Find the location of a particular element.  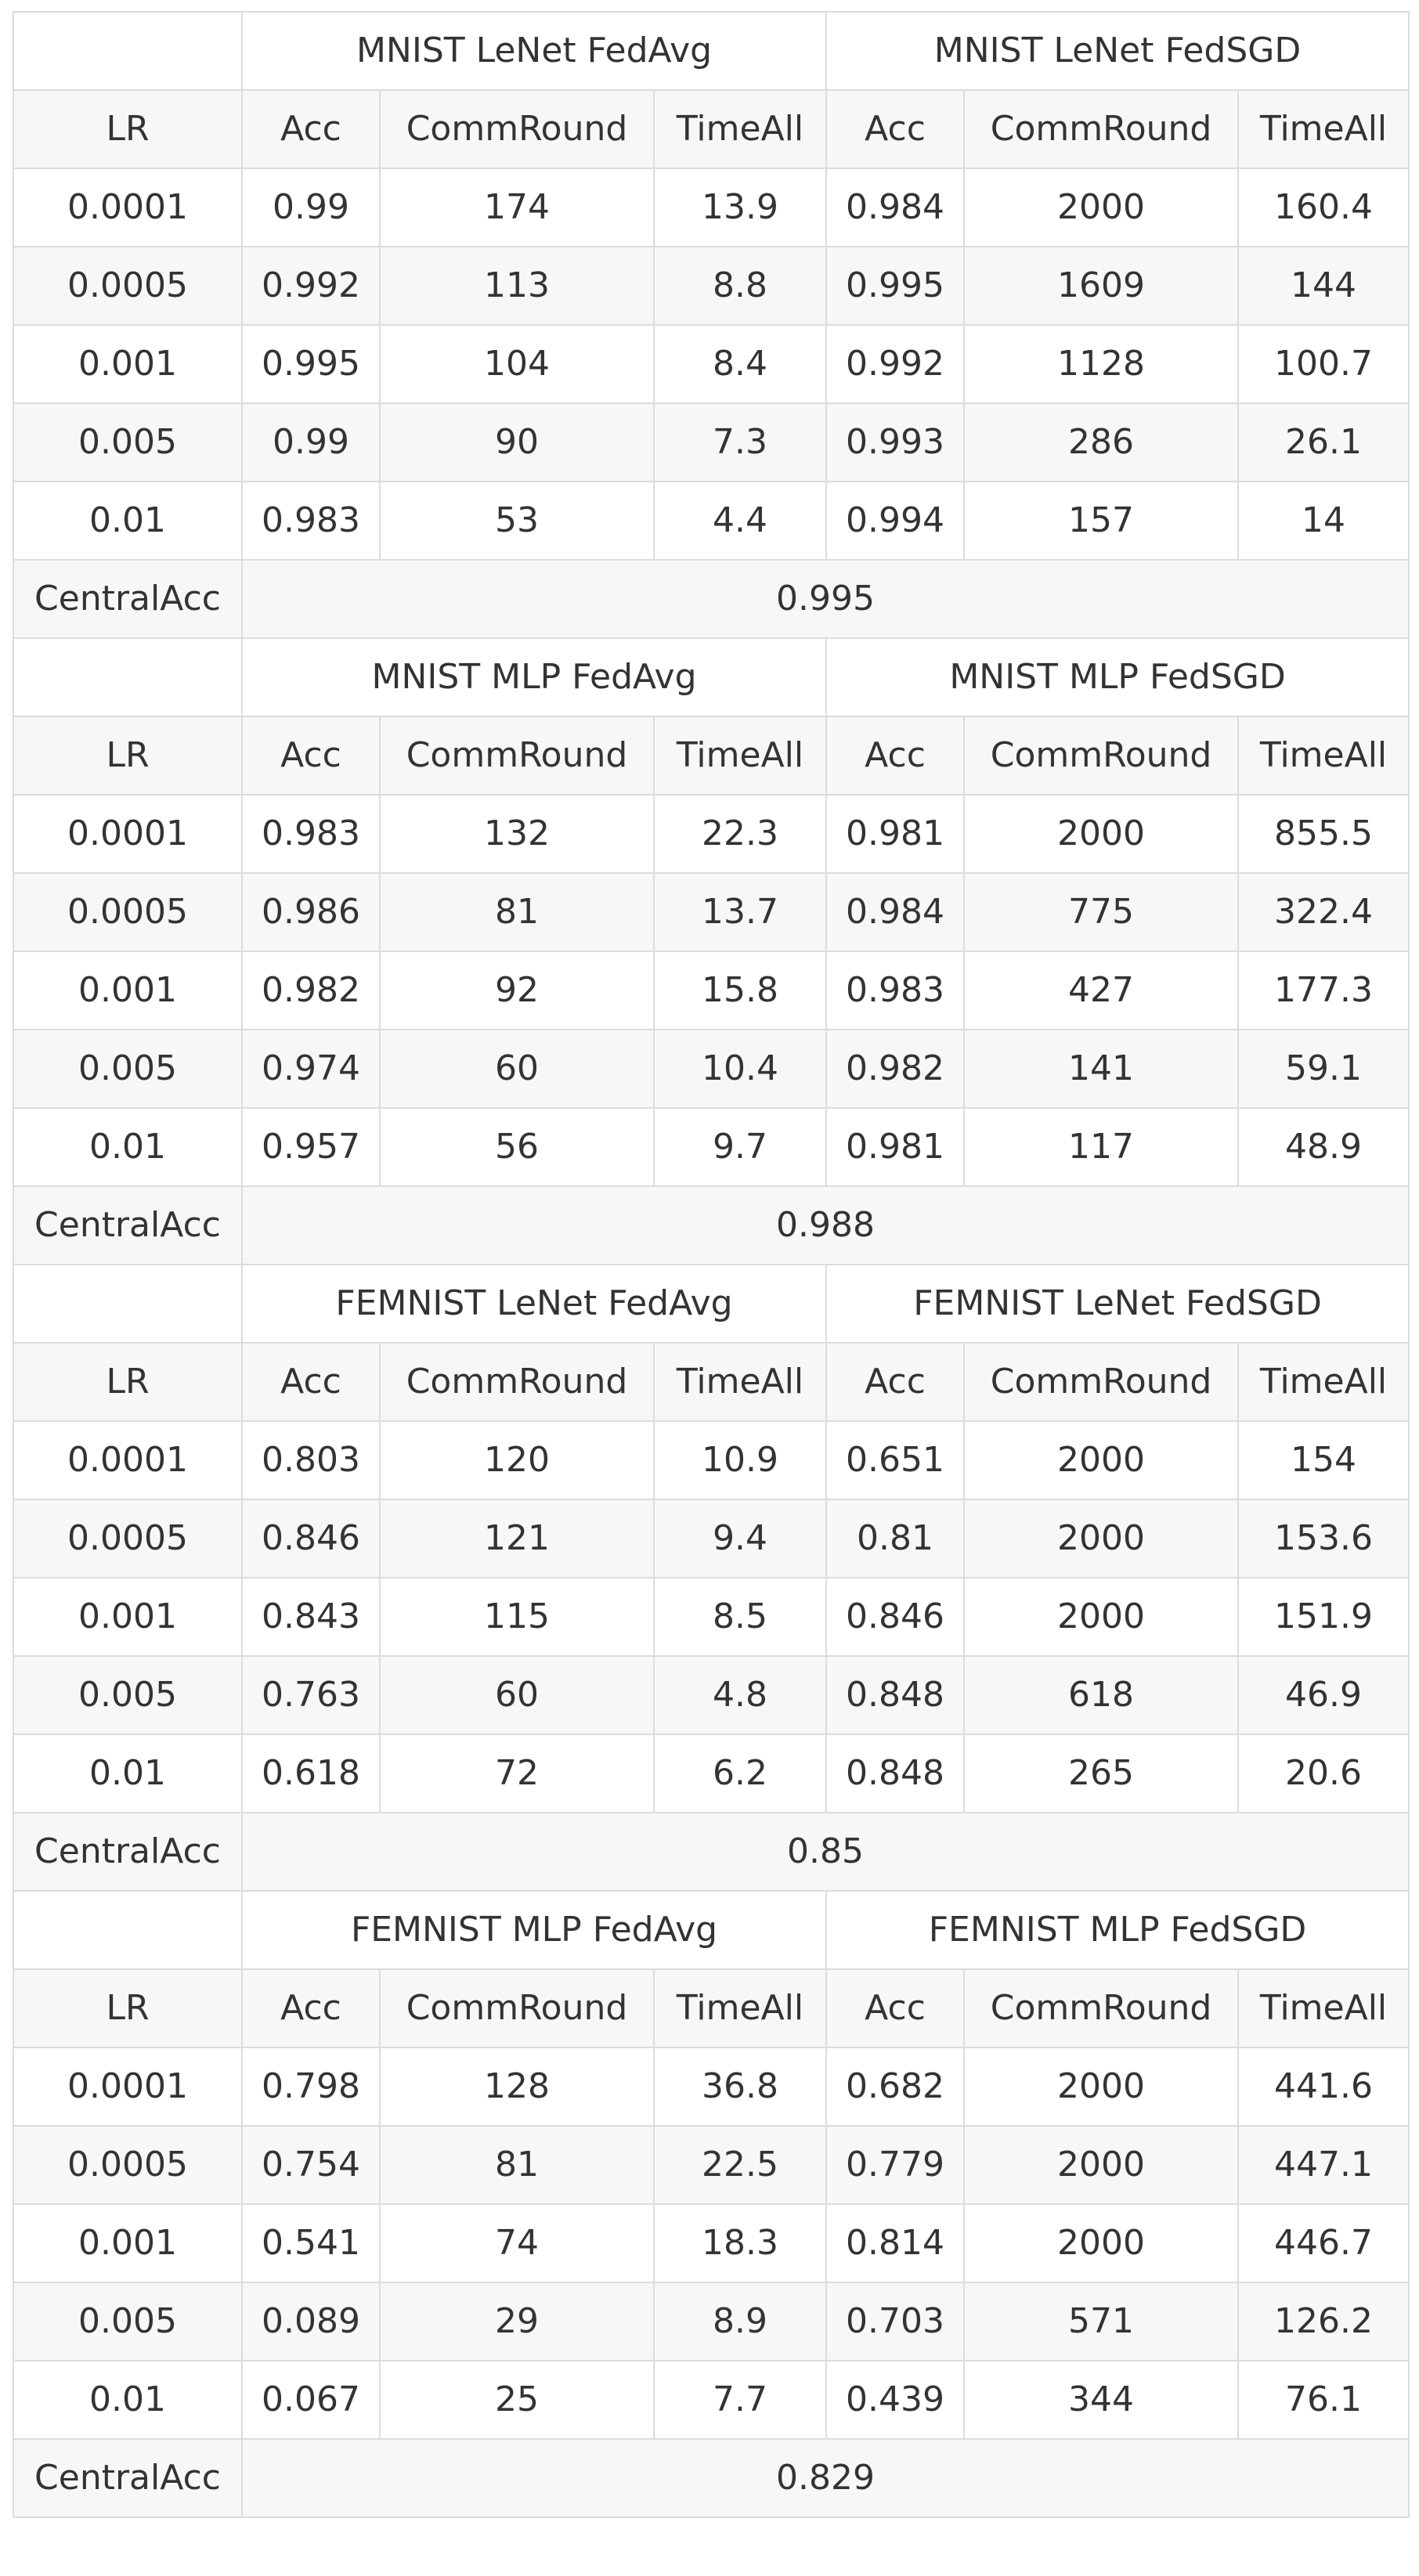

fedavg-acc-value: 0.986 is located at coordinates (311, 912).